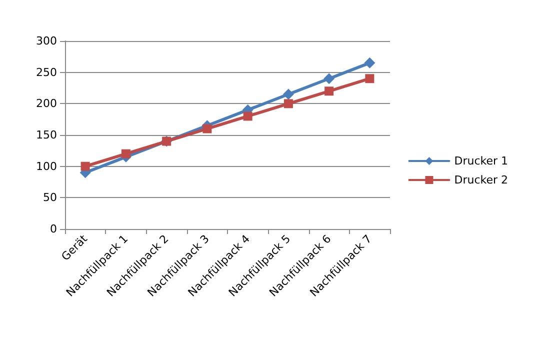 The width and height of the screenshot is (533, 341). I want to click on y-tick-label: 250, so click(46, 72).